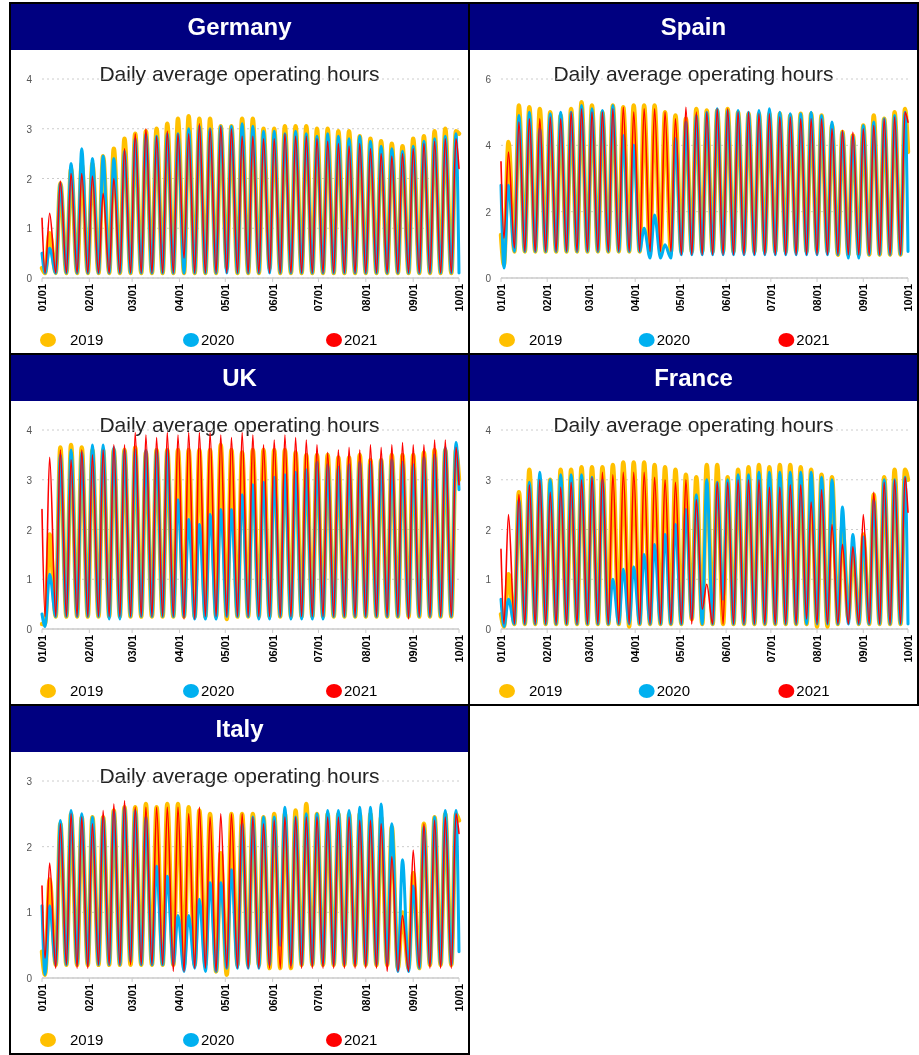 The height and width of the screenshot is (1055, 919). I want to click on chart-title: Germany, so click(240, 26).